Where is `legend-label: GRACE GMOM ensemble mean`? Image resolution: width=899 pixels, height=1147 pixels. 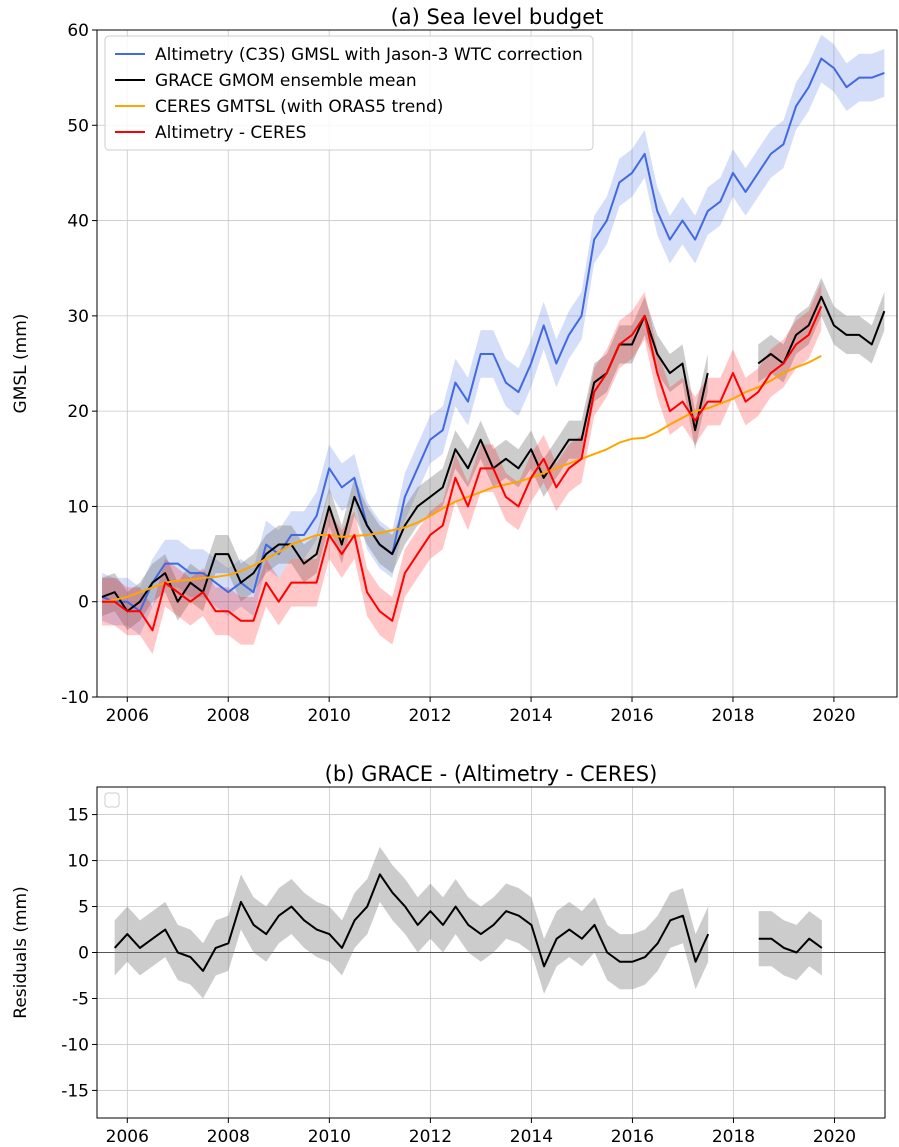
legend-label: GRACE GMOM ensemble mean is located at coordinates (286, 81).